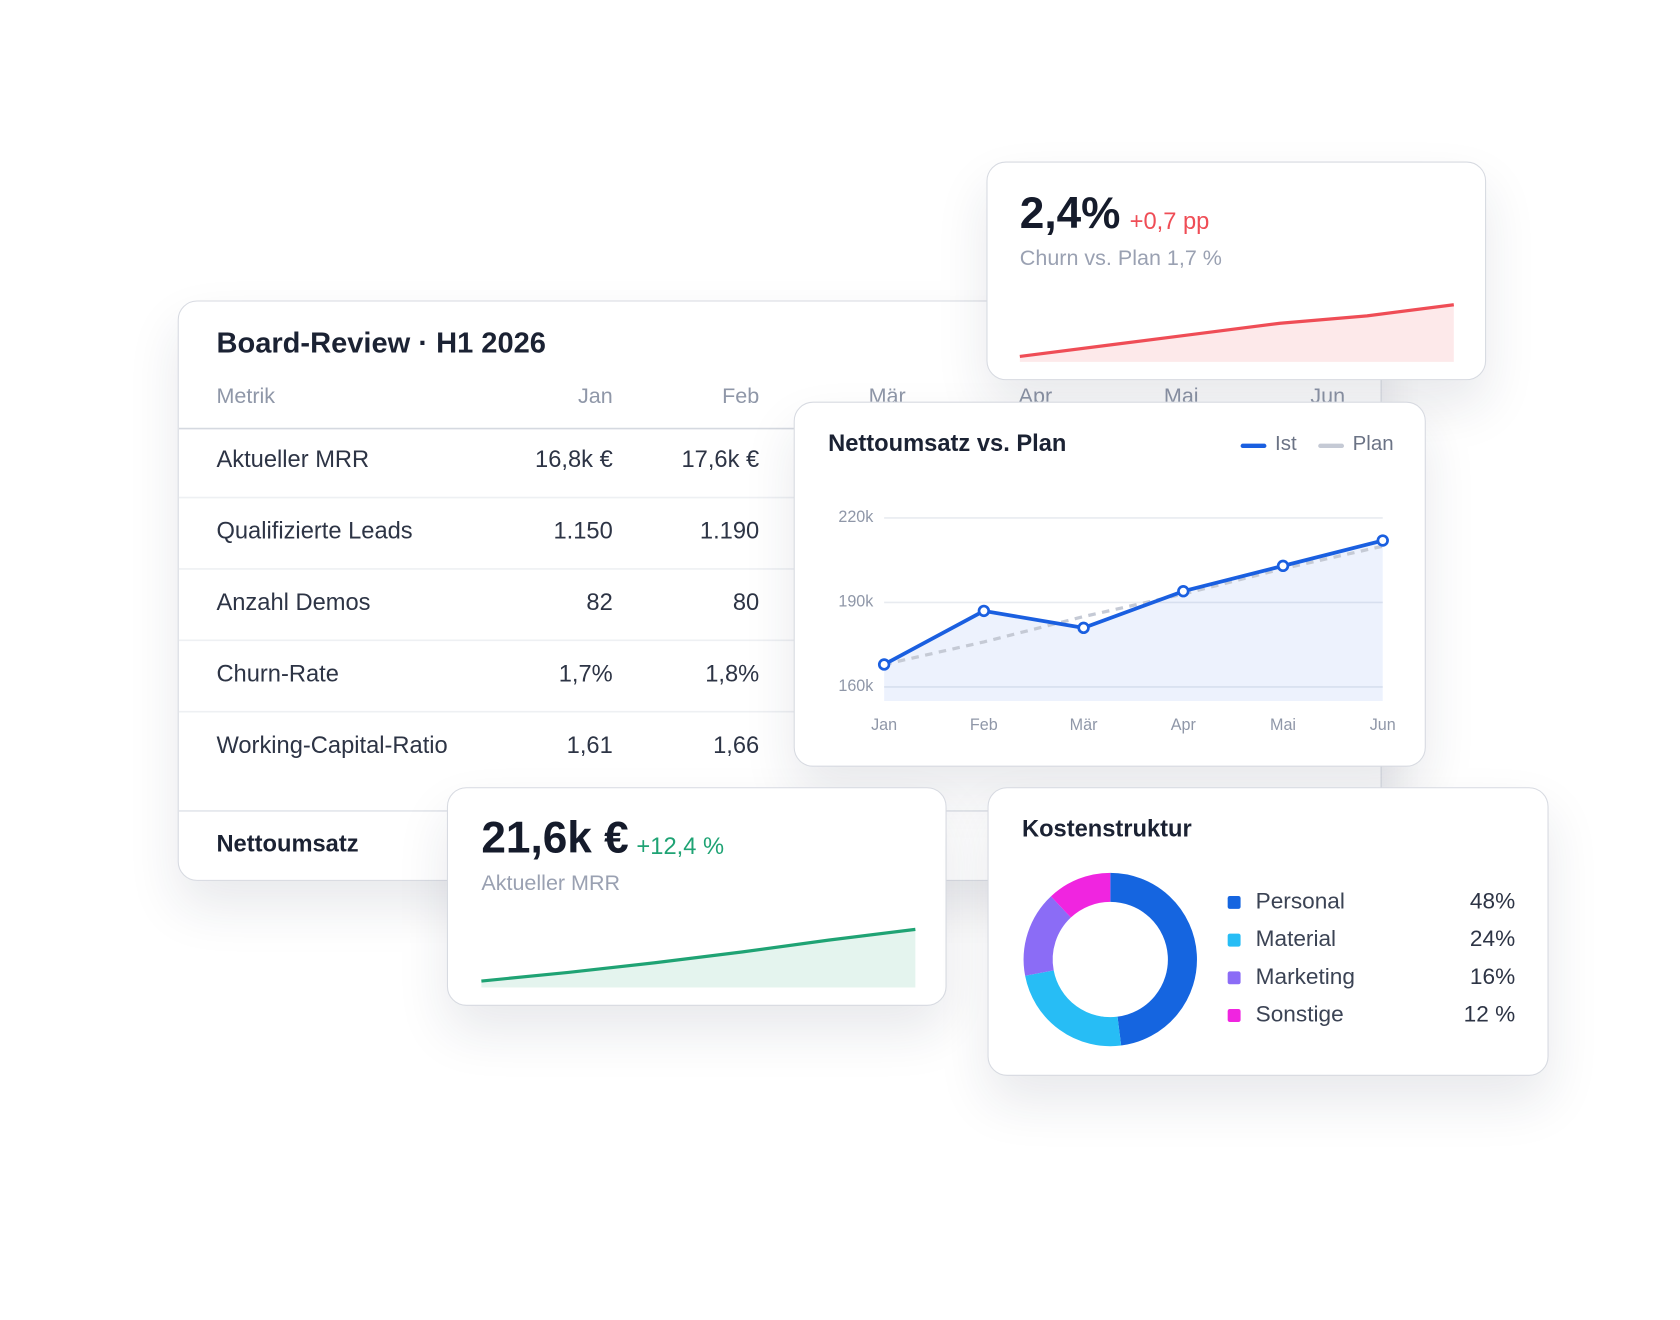 This screenshot has height=1320, width=1680. What do you see at coordinates (884, 725) in the screenshot?
I see `x-tick-label: Jan` at bounding box center [884, 725].